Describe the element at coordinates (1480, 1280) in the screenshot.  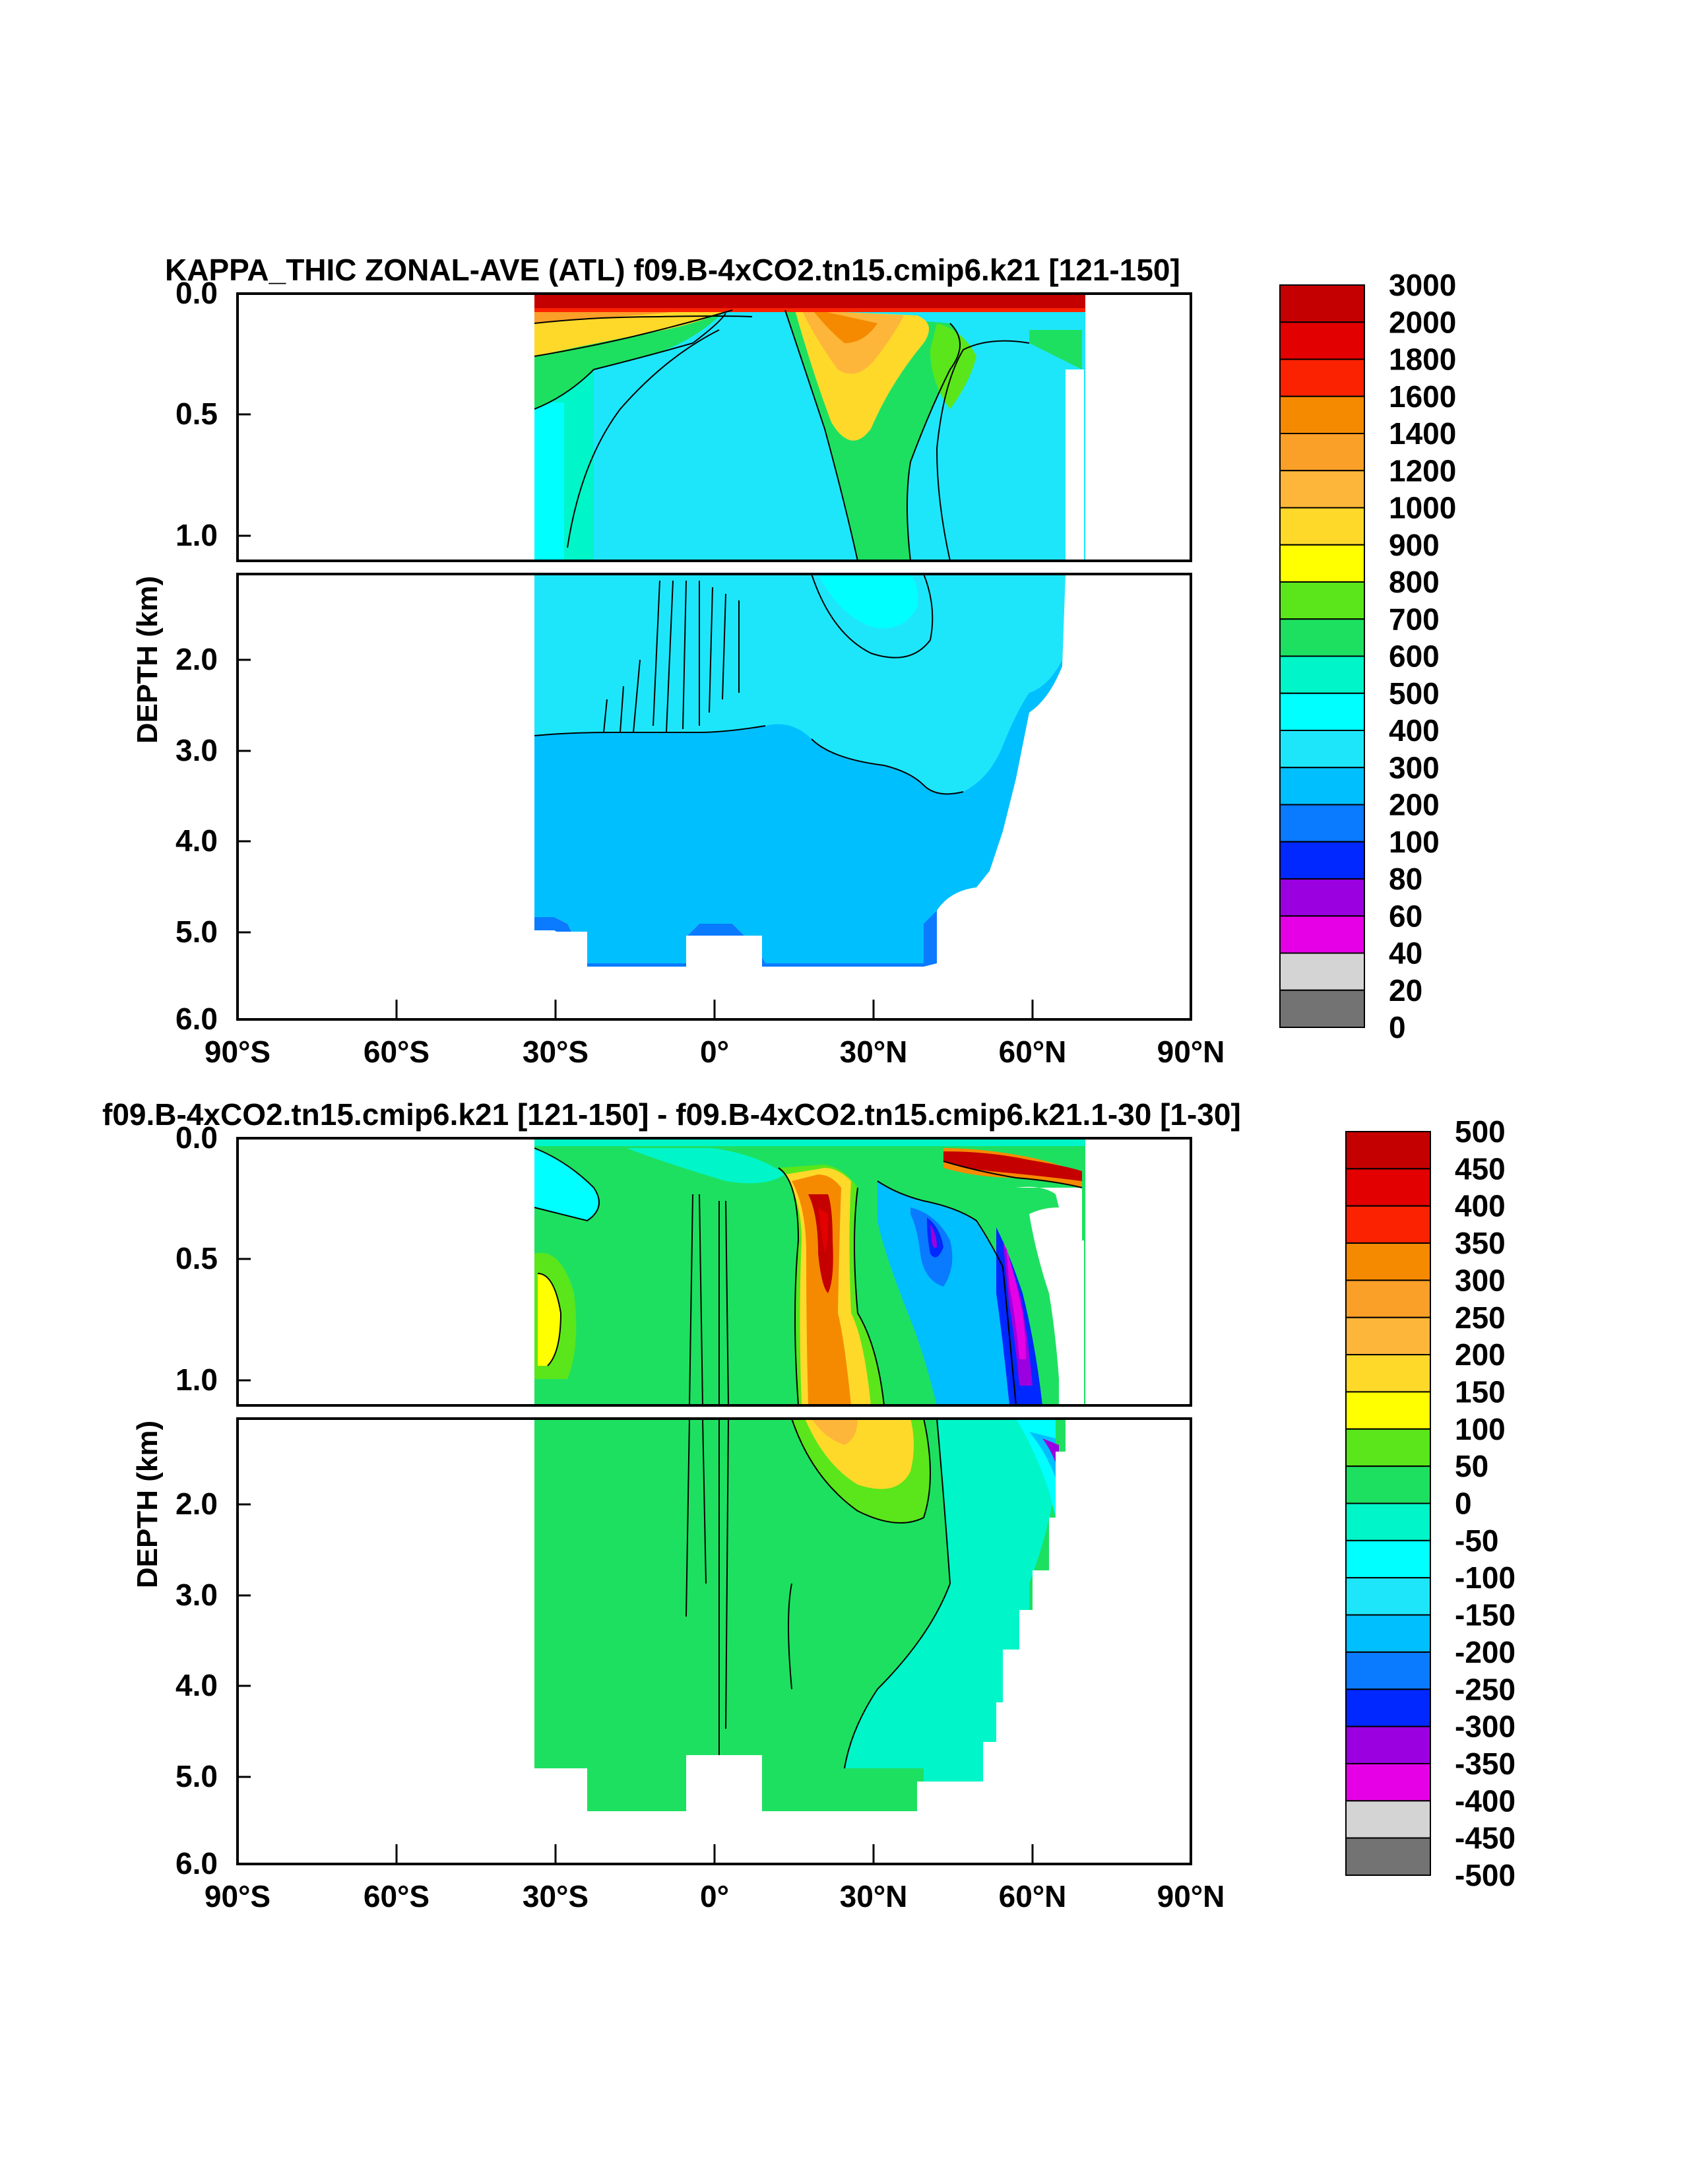
I see `panel-2-colorbar-label: 300` at that location.